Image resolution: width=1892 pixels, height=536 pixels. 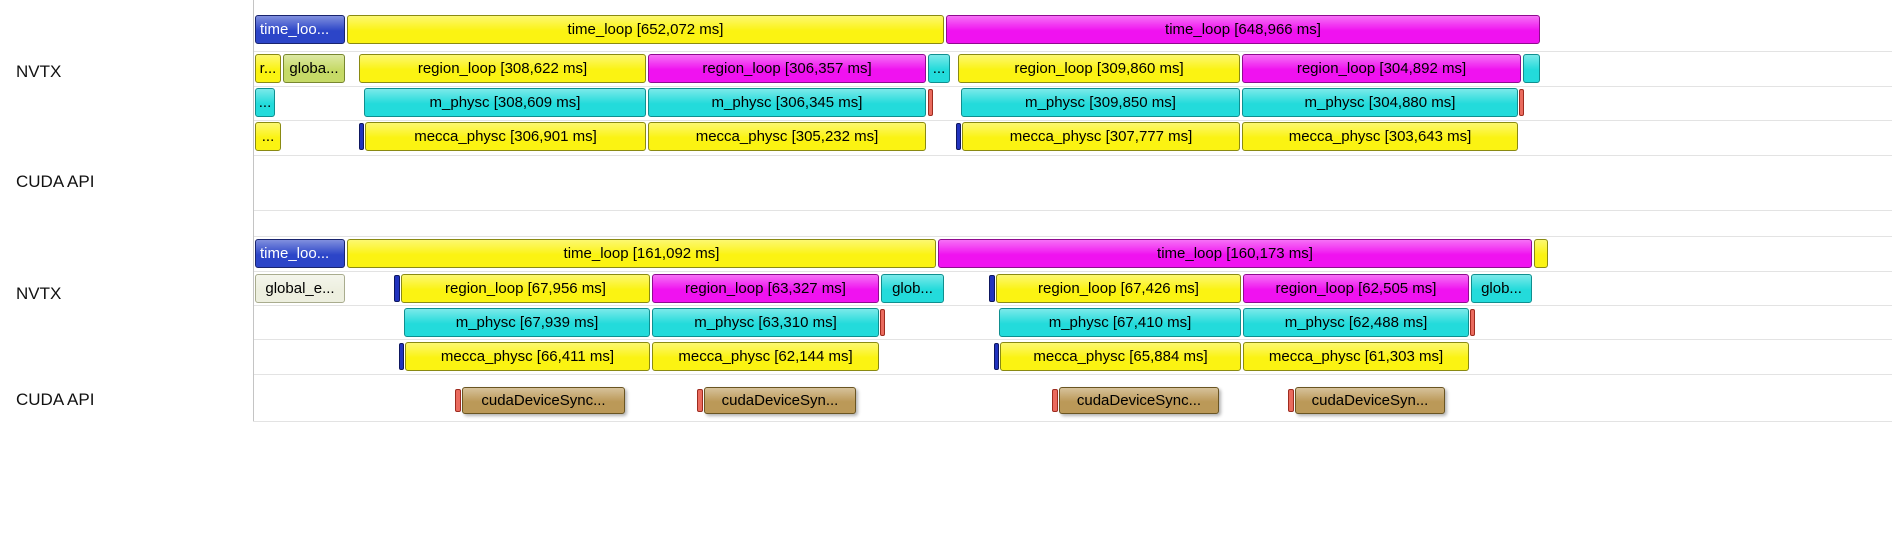 What do you see at coordinates (1381, 68) in the screenshot?
I see `nvtx-range-bar: region_loop [304,892 ms]` at bounding box center [1381, 68].